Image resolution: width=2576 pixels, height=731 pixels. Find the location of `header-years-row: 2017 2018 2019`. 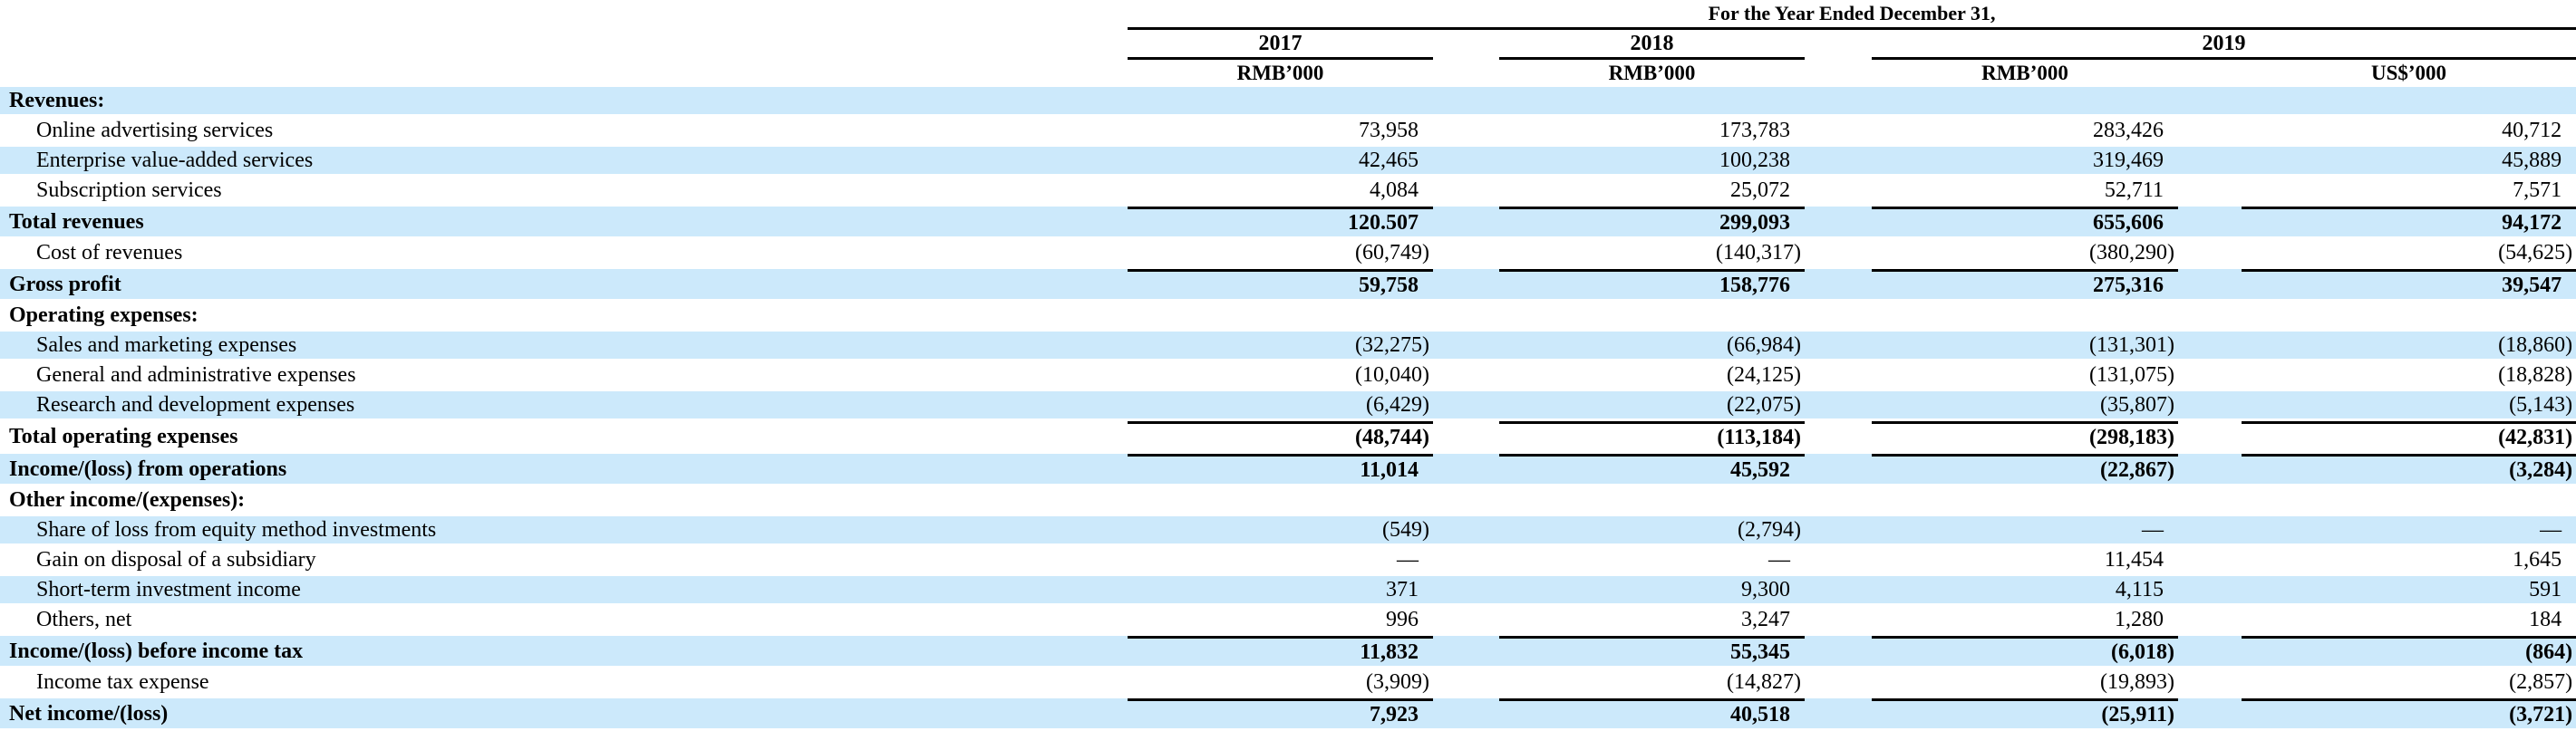

header-years-row: 2017 2018 2019 is located at coordinates (1288, 45).